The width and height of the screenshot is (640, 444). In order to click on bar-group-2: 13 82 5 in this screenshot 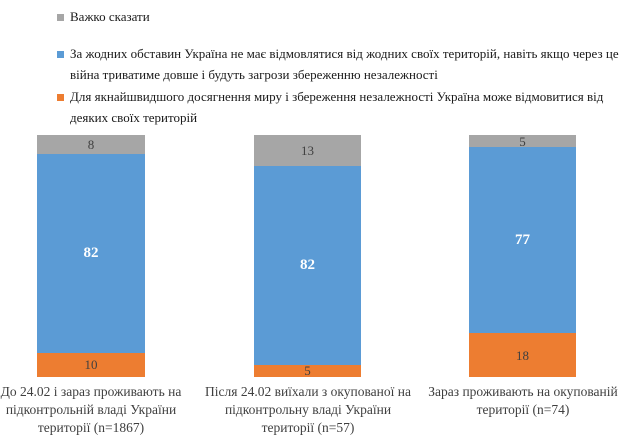, I will do `click(307, 256)`.